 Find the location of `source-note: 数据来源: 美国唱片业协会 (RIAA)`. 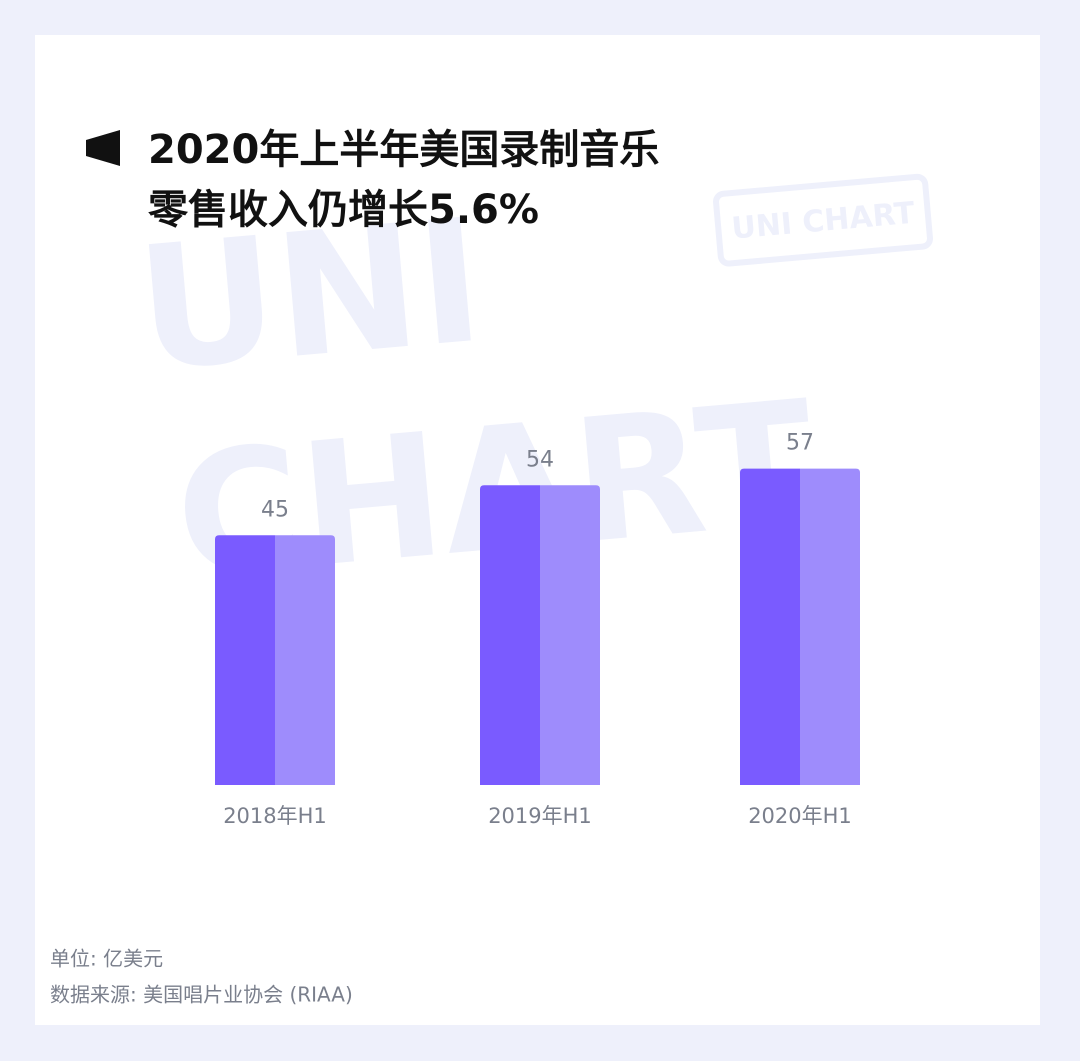

source-note: 数据来源: 美国唱片业协会 (RIAA) is located at coordinates (201, 995).